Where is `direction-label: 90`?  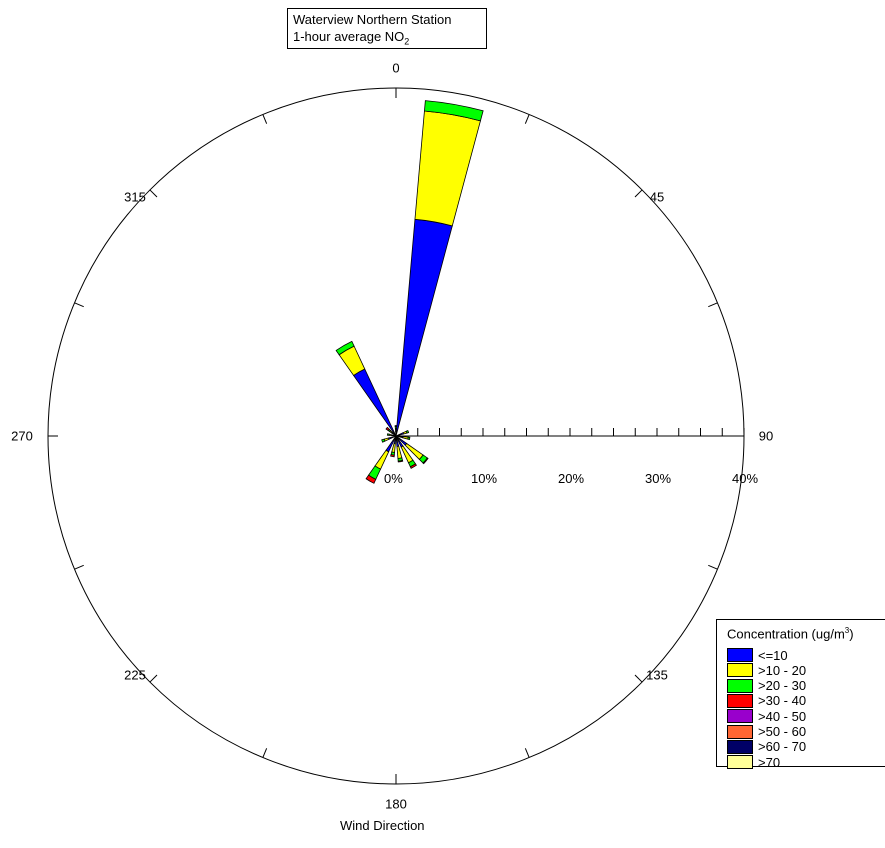
direction-label: 90 is located at coordinates (766, 436).